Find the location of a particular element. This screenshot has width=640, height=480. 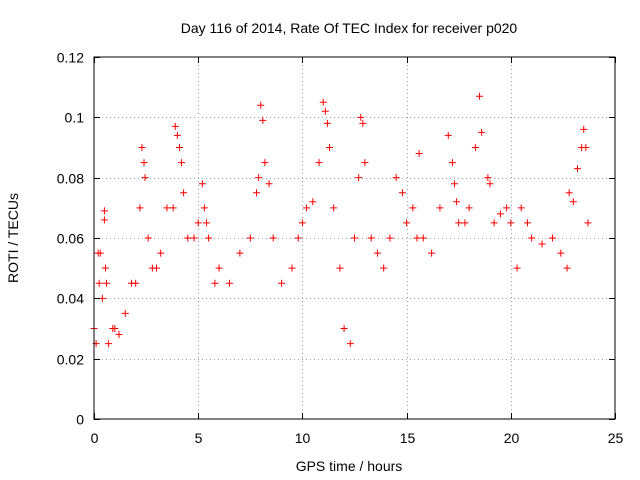

x-tick-label: 5 is located at coordinates (199, 438).